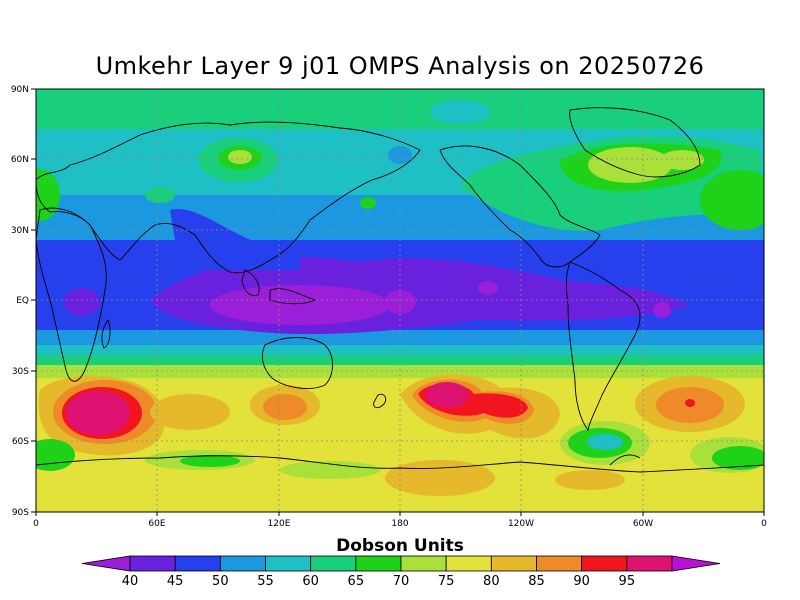 The width and height of the screenshot is (800, 600). I want to click on colorbar-level-label: 65, so click(356, 581).